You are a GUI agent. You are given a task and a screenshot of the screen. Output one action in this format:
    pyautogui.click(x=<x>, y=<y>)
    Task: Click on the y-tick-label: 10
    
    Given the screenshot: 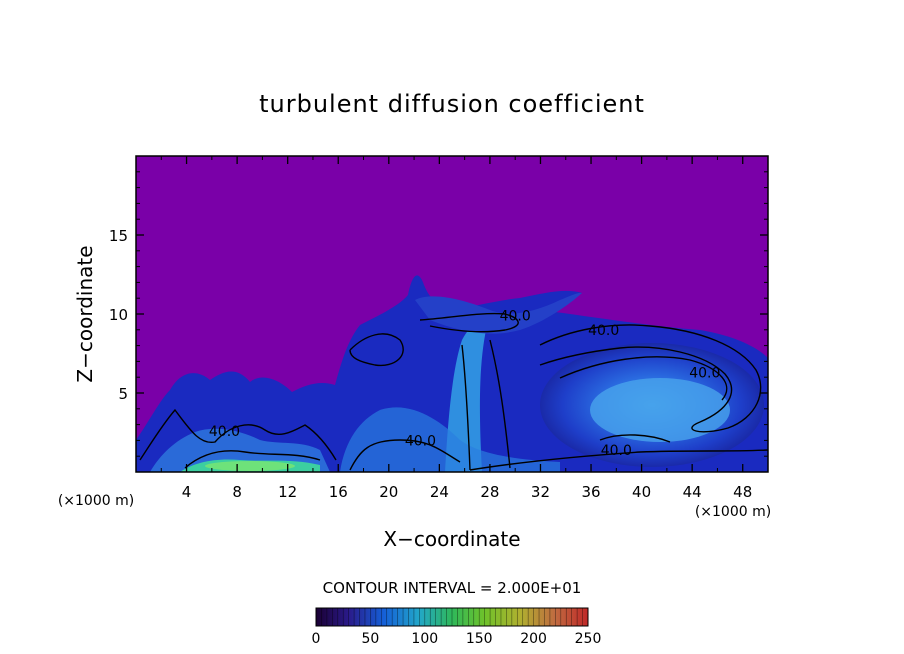 What is the action you would take?
    pyautogui.click(x=118, y=315)
    